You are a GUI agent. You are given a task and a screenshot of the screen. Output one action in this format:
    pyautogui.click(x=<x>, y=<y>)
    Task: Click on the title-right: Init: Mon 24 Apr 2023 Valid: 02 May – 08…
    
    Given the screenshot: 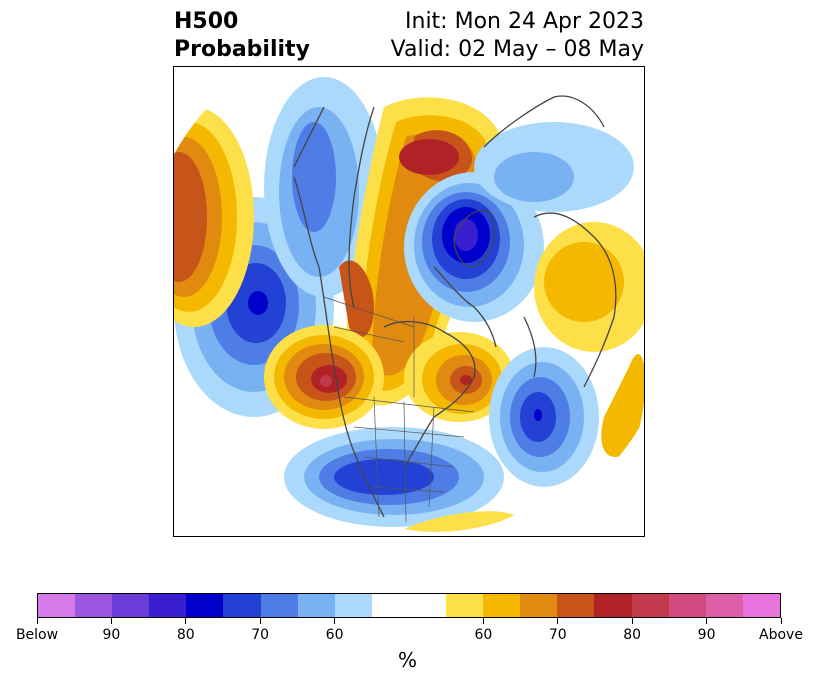 What is the action you would take?
    pyautogui.click(x=517, y=36)
    